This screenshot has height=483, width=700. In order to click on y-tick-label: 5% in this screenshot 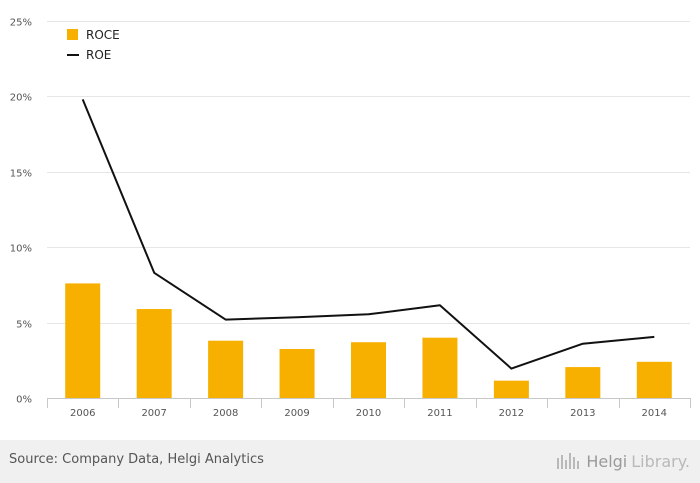, I will do `click(24, 325)`.